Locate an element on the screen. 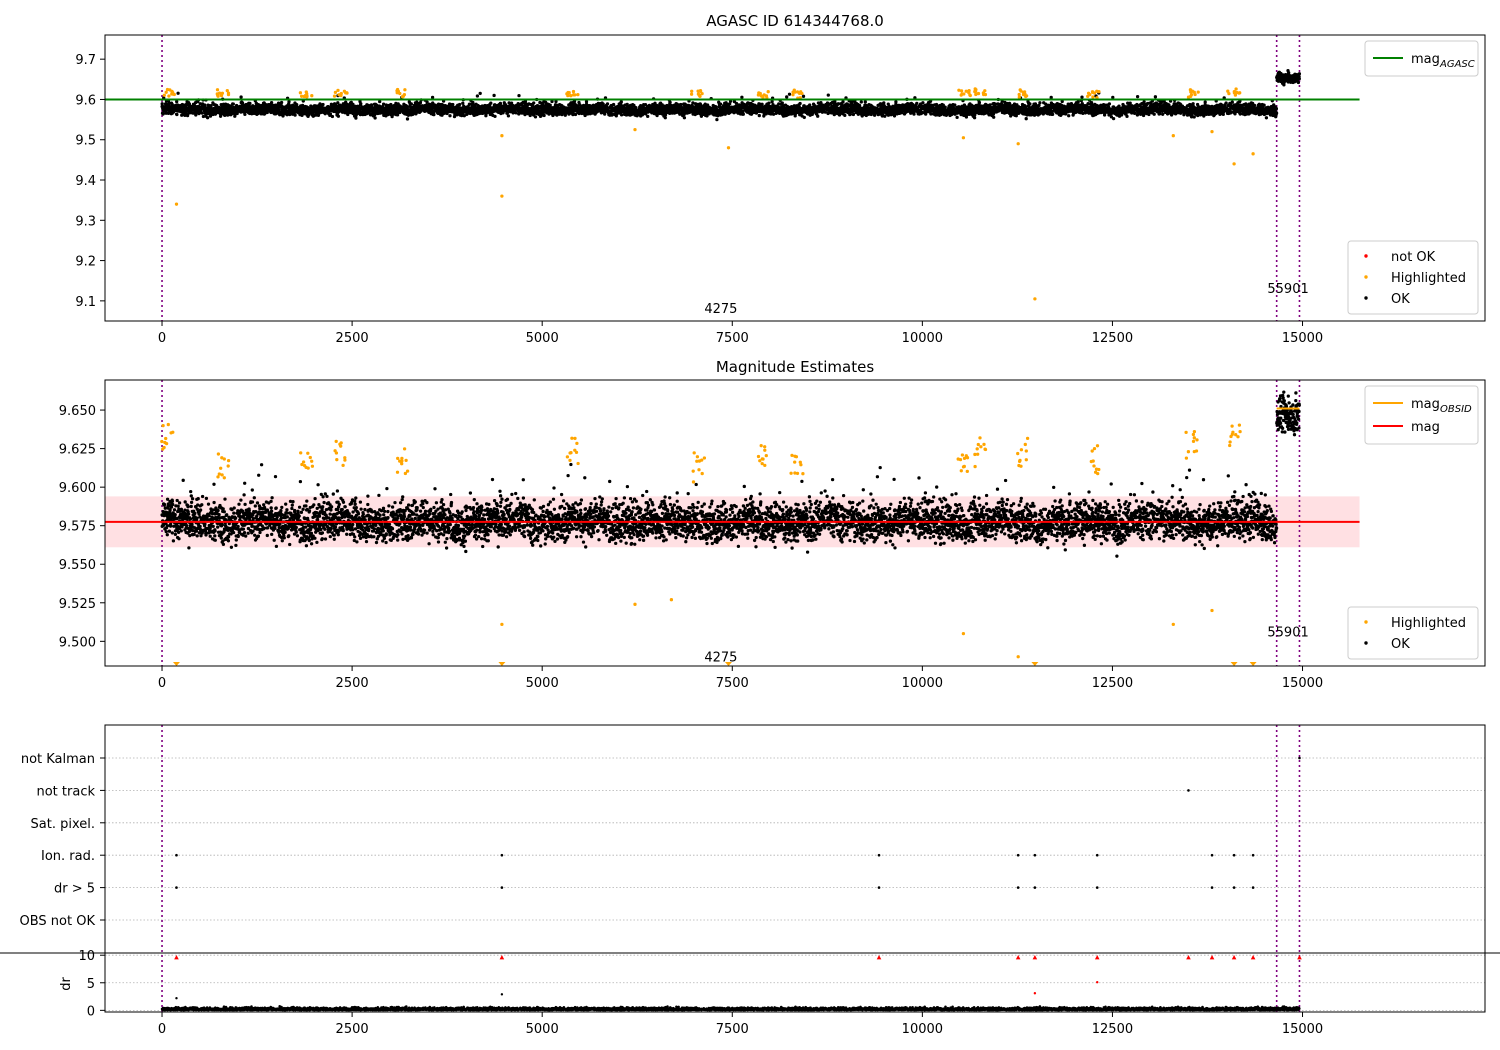  dr-axis-label: dr is located at coordinates (66, 984).